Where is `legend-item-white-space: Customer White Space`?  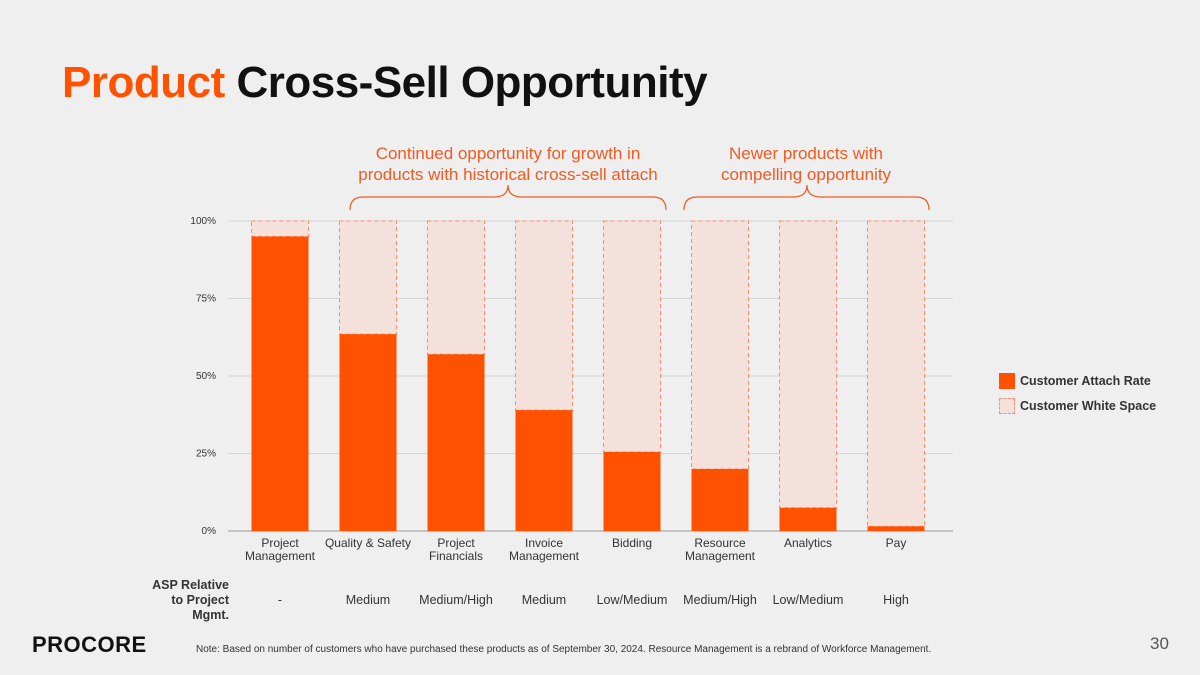
legend-item-white-space: Customer White Space is located at coordinates (1077, 406).